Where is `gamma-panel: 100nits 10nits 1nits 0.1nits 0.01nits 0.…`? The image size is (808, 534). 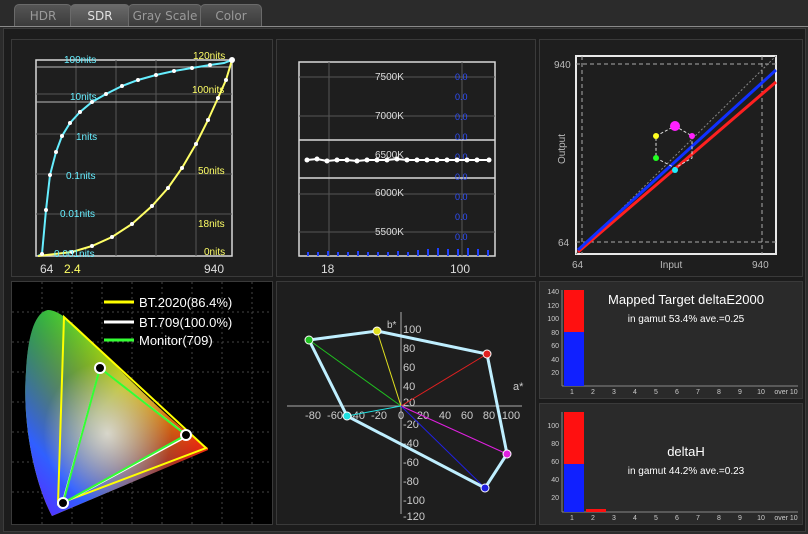
gamma-panel: 100nits 10nits 1nits 0.1nits 0.01nits 0.… is located at coordinates (142, 158).